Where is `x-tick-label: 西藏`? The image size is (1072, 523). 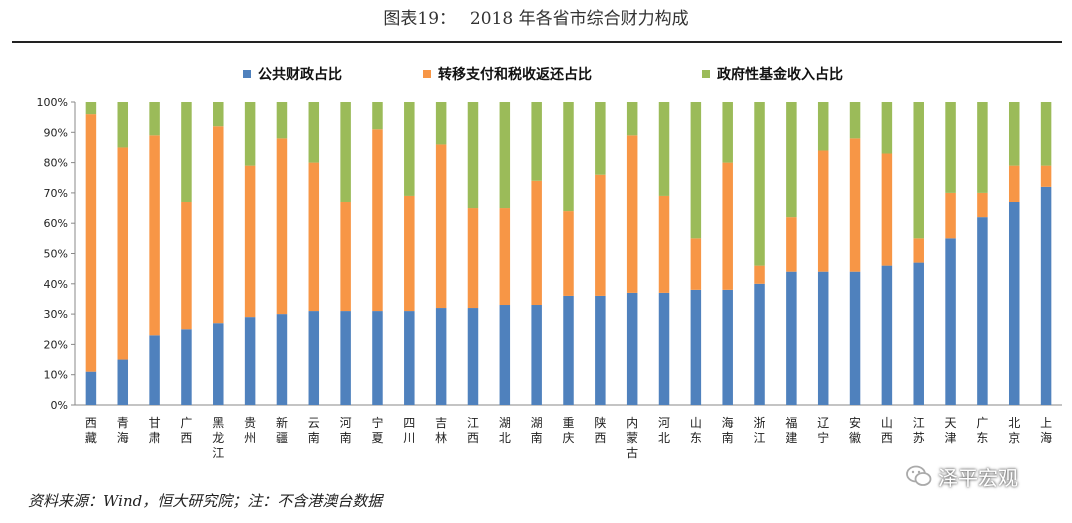 x-tick-label: 西藏 is located at coordinates (91, 430).